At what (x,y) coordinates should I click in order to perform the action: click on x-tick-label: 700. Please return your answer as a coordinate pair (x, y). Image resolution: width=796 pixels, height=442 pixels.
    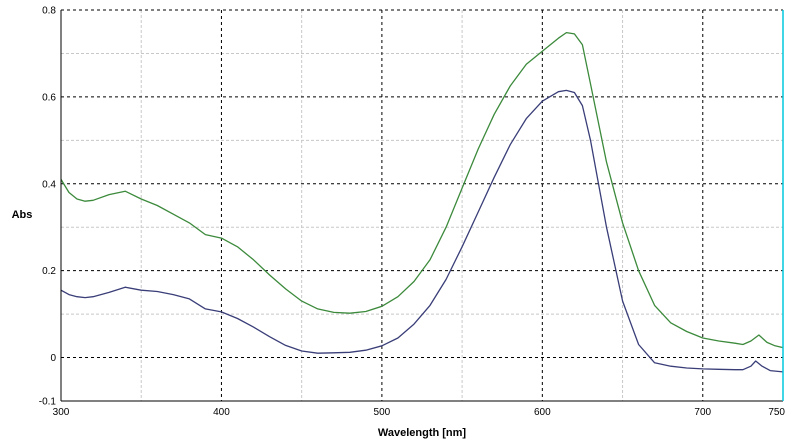
    Looking at the image, I should click on (702, 412).